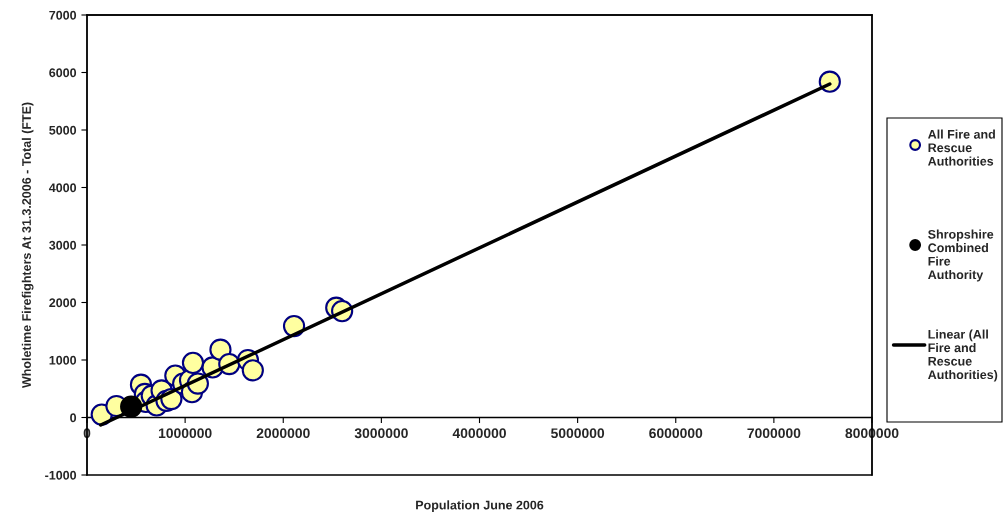  What do you see at coordinates (480, 506) in the screenshot?
I see `x-axis-title: Population June 2006` at bounding box center [480, 506].